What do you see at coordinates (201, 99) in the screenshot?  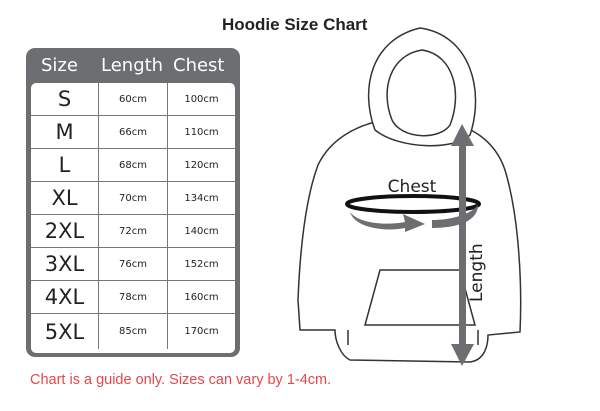 I see `chest-cell: 100cm` at bounding box center [201, 99].